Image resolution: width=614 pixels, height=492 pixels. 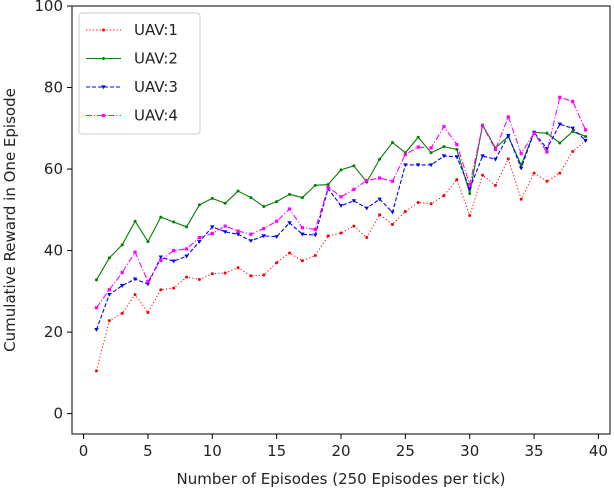 I want to click on x-tick-label: 30, so click(x=469, y=451).